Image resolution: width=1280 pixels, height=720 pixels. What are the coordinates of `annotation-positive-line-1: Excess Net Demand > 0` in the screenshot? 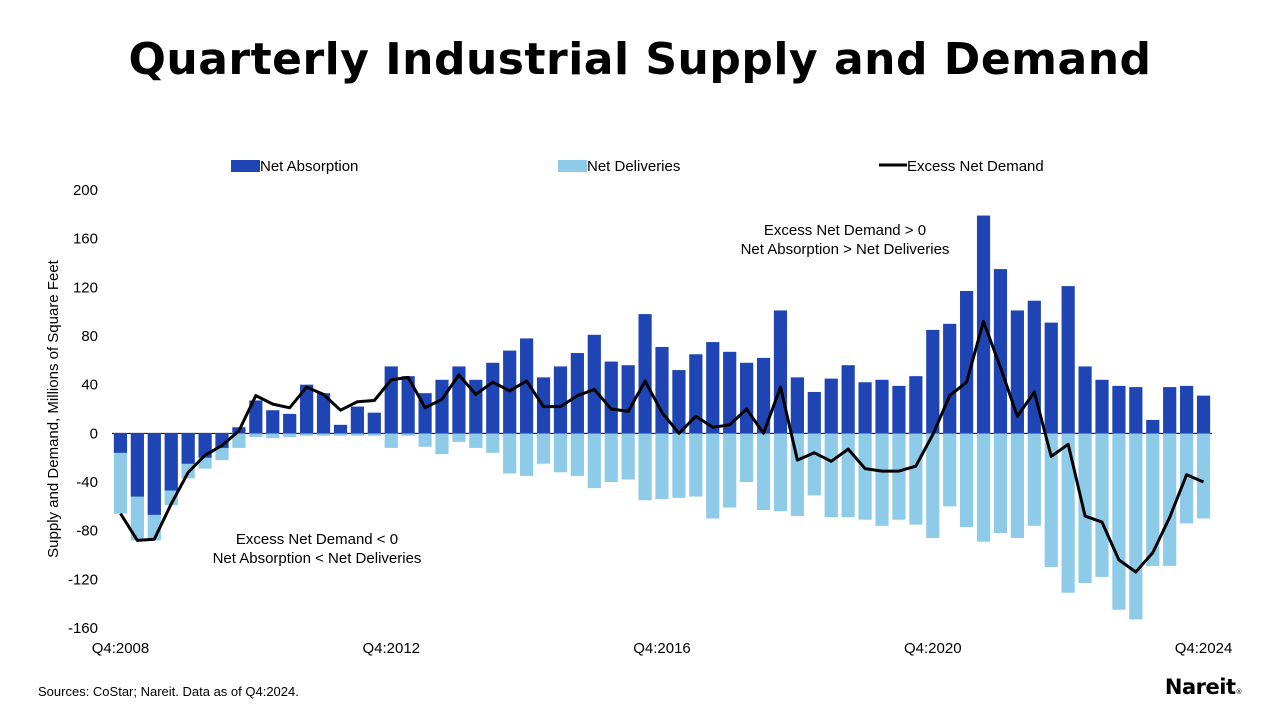 It's located at (845, 230).